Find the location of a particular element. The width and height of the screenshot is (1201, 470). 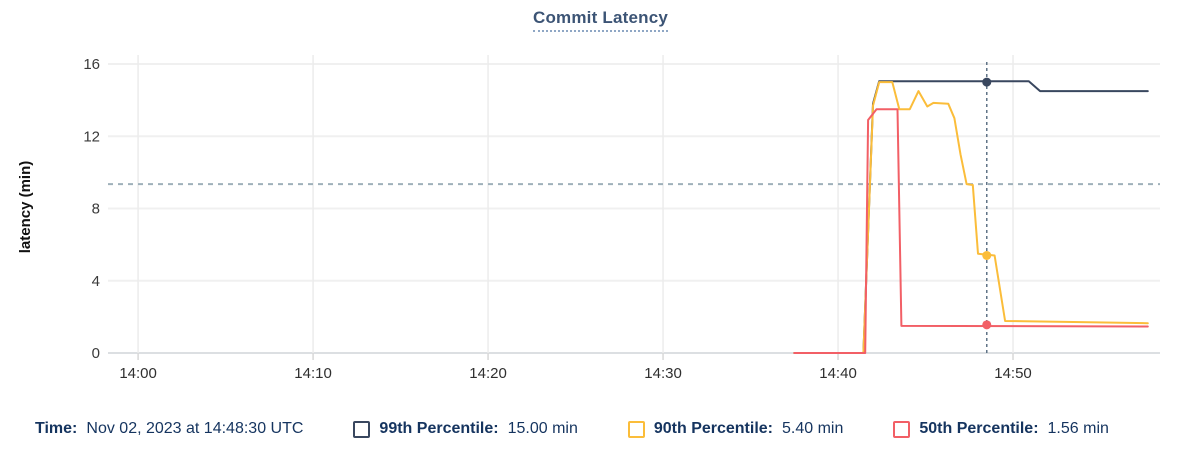

chart-title: Commit Latency is located at coordinates (600, 20).